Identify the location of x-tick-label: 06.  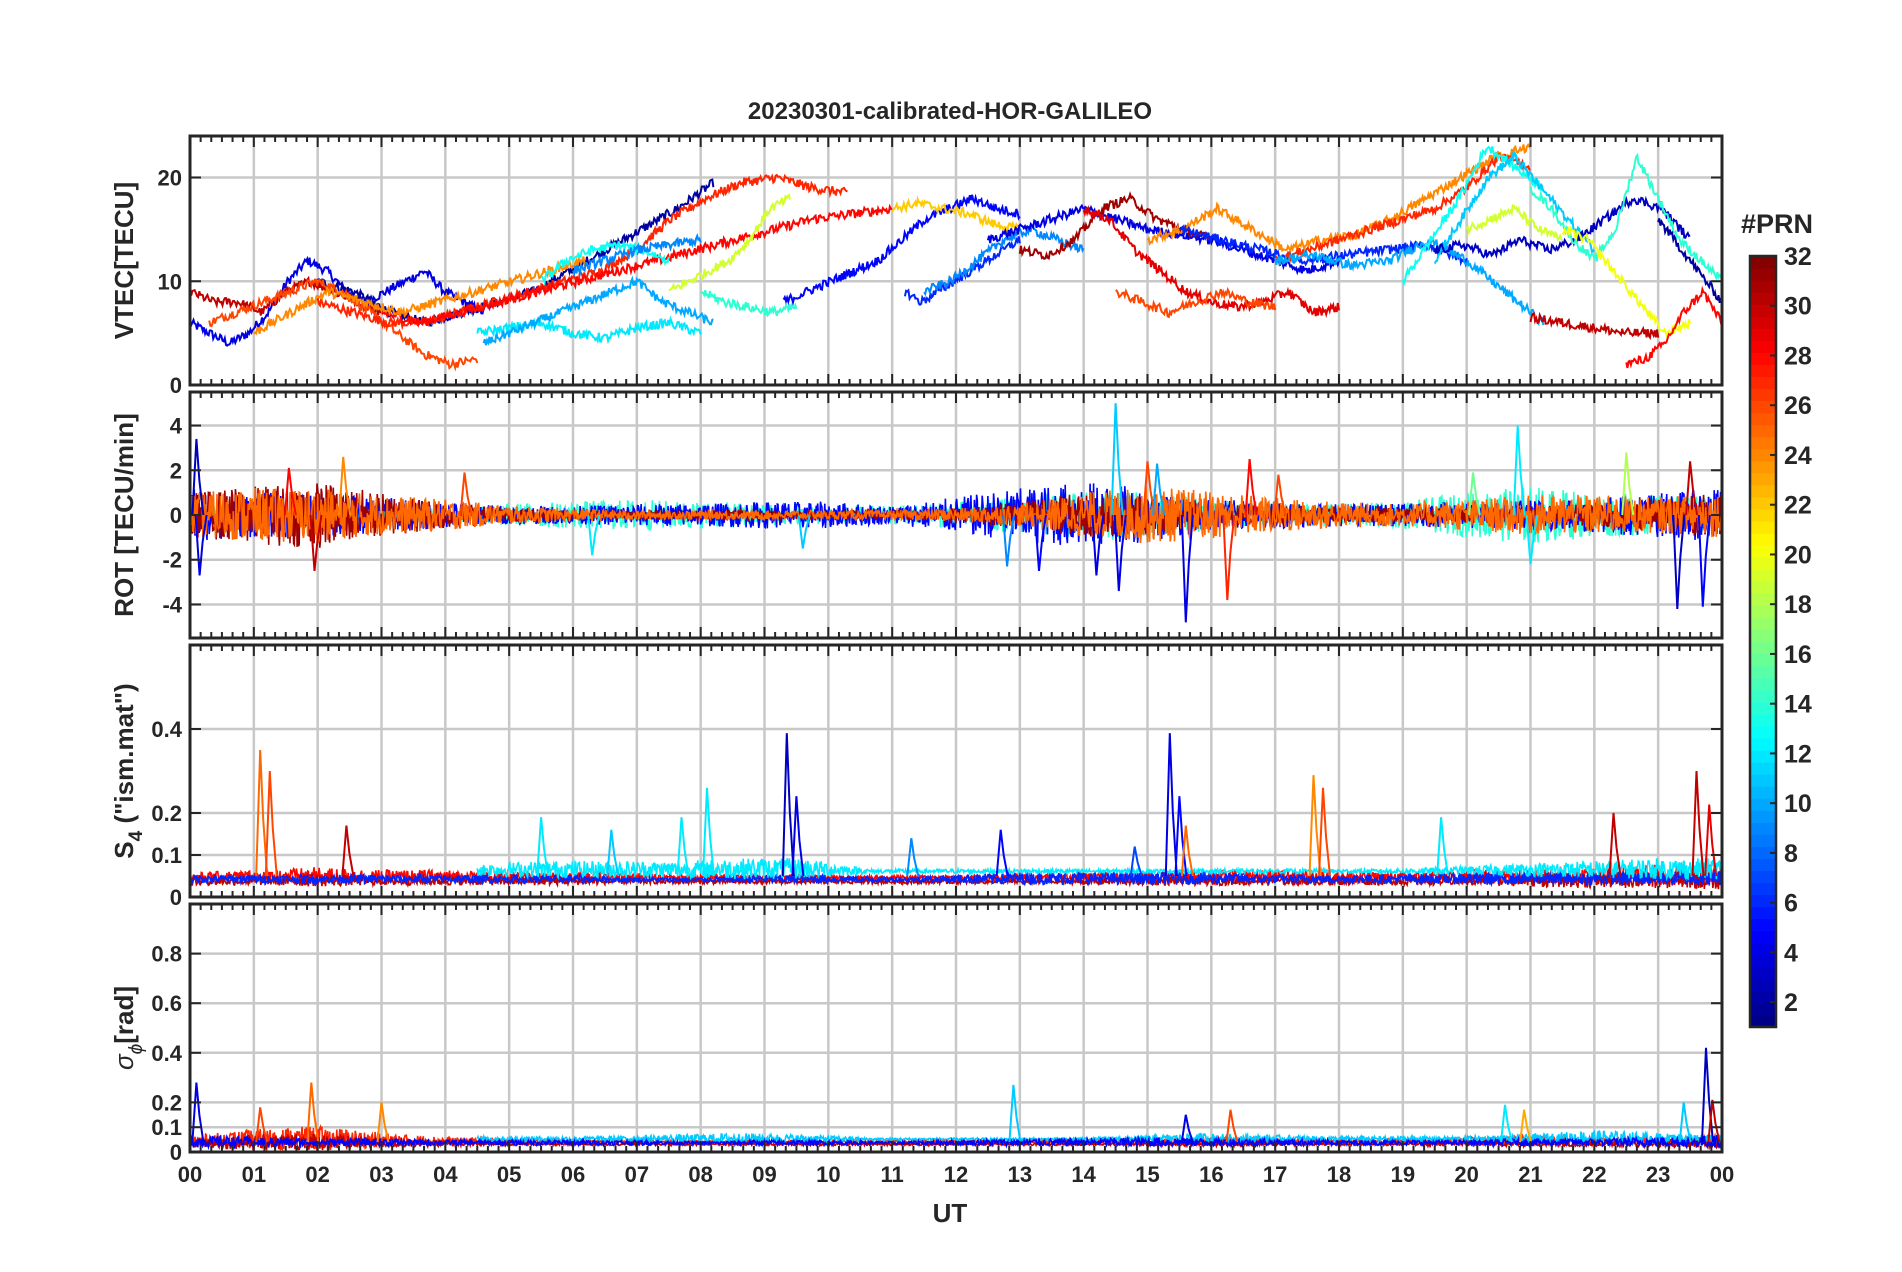
(573, 1174).